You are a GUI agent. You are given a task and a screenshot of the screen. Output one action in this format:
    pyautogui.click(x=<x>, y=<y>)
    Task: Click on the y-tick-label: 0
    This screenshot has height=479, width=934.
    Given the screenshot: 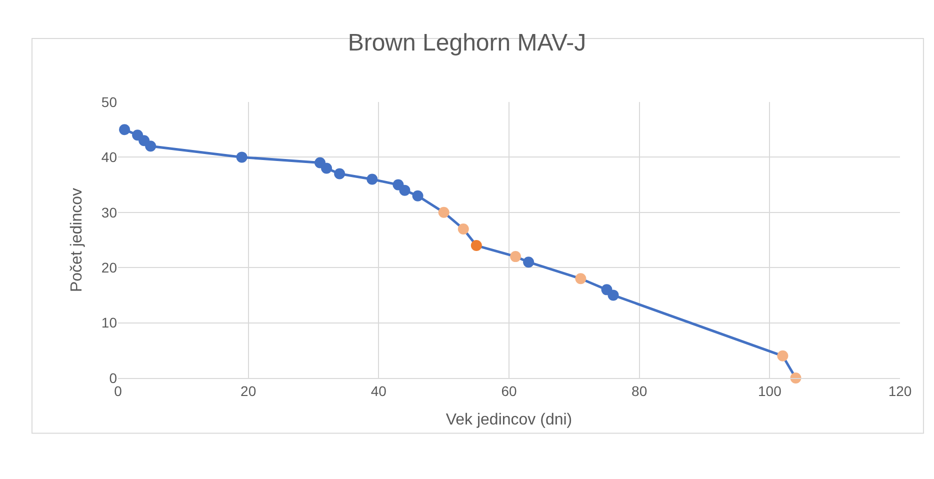 What is the action you would take?
    pyautogui.click(x=113, y=378)
    